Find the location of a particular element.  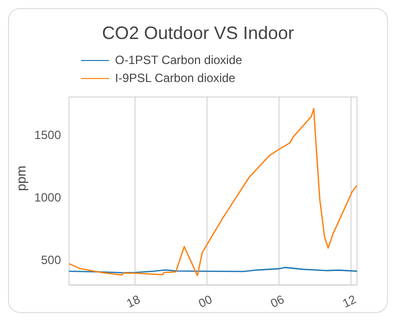

legend-label: O-1PST Carbon dioxide is located at coordinates (178, 60).